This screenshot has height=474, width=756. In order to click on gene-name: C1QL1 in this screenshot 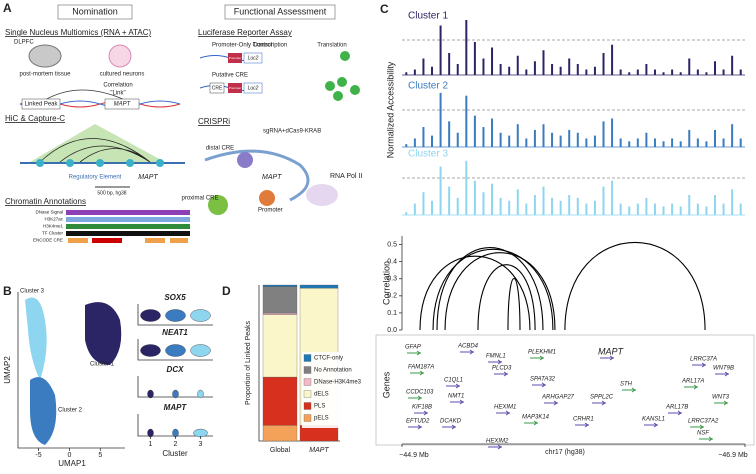, I will do `click(453, 381)`.